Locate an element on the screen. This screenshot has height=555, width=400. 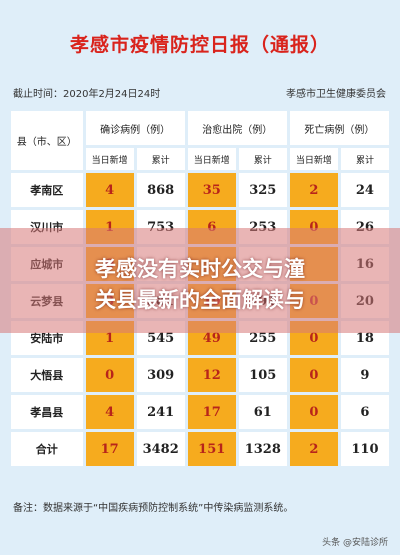
watermark: 头条 @安陆诊所 is located at coordinates (355, 543).